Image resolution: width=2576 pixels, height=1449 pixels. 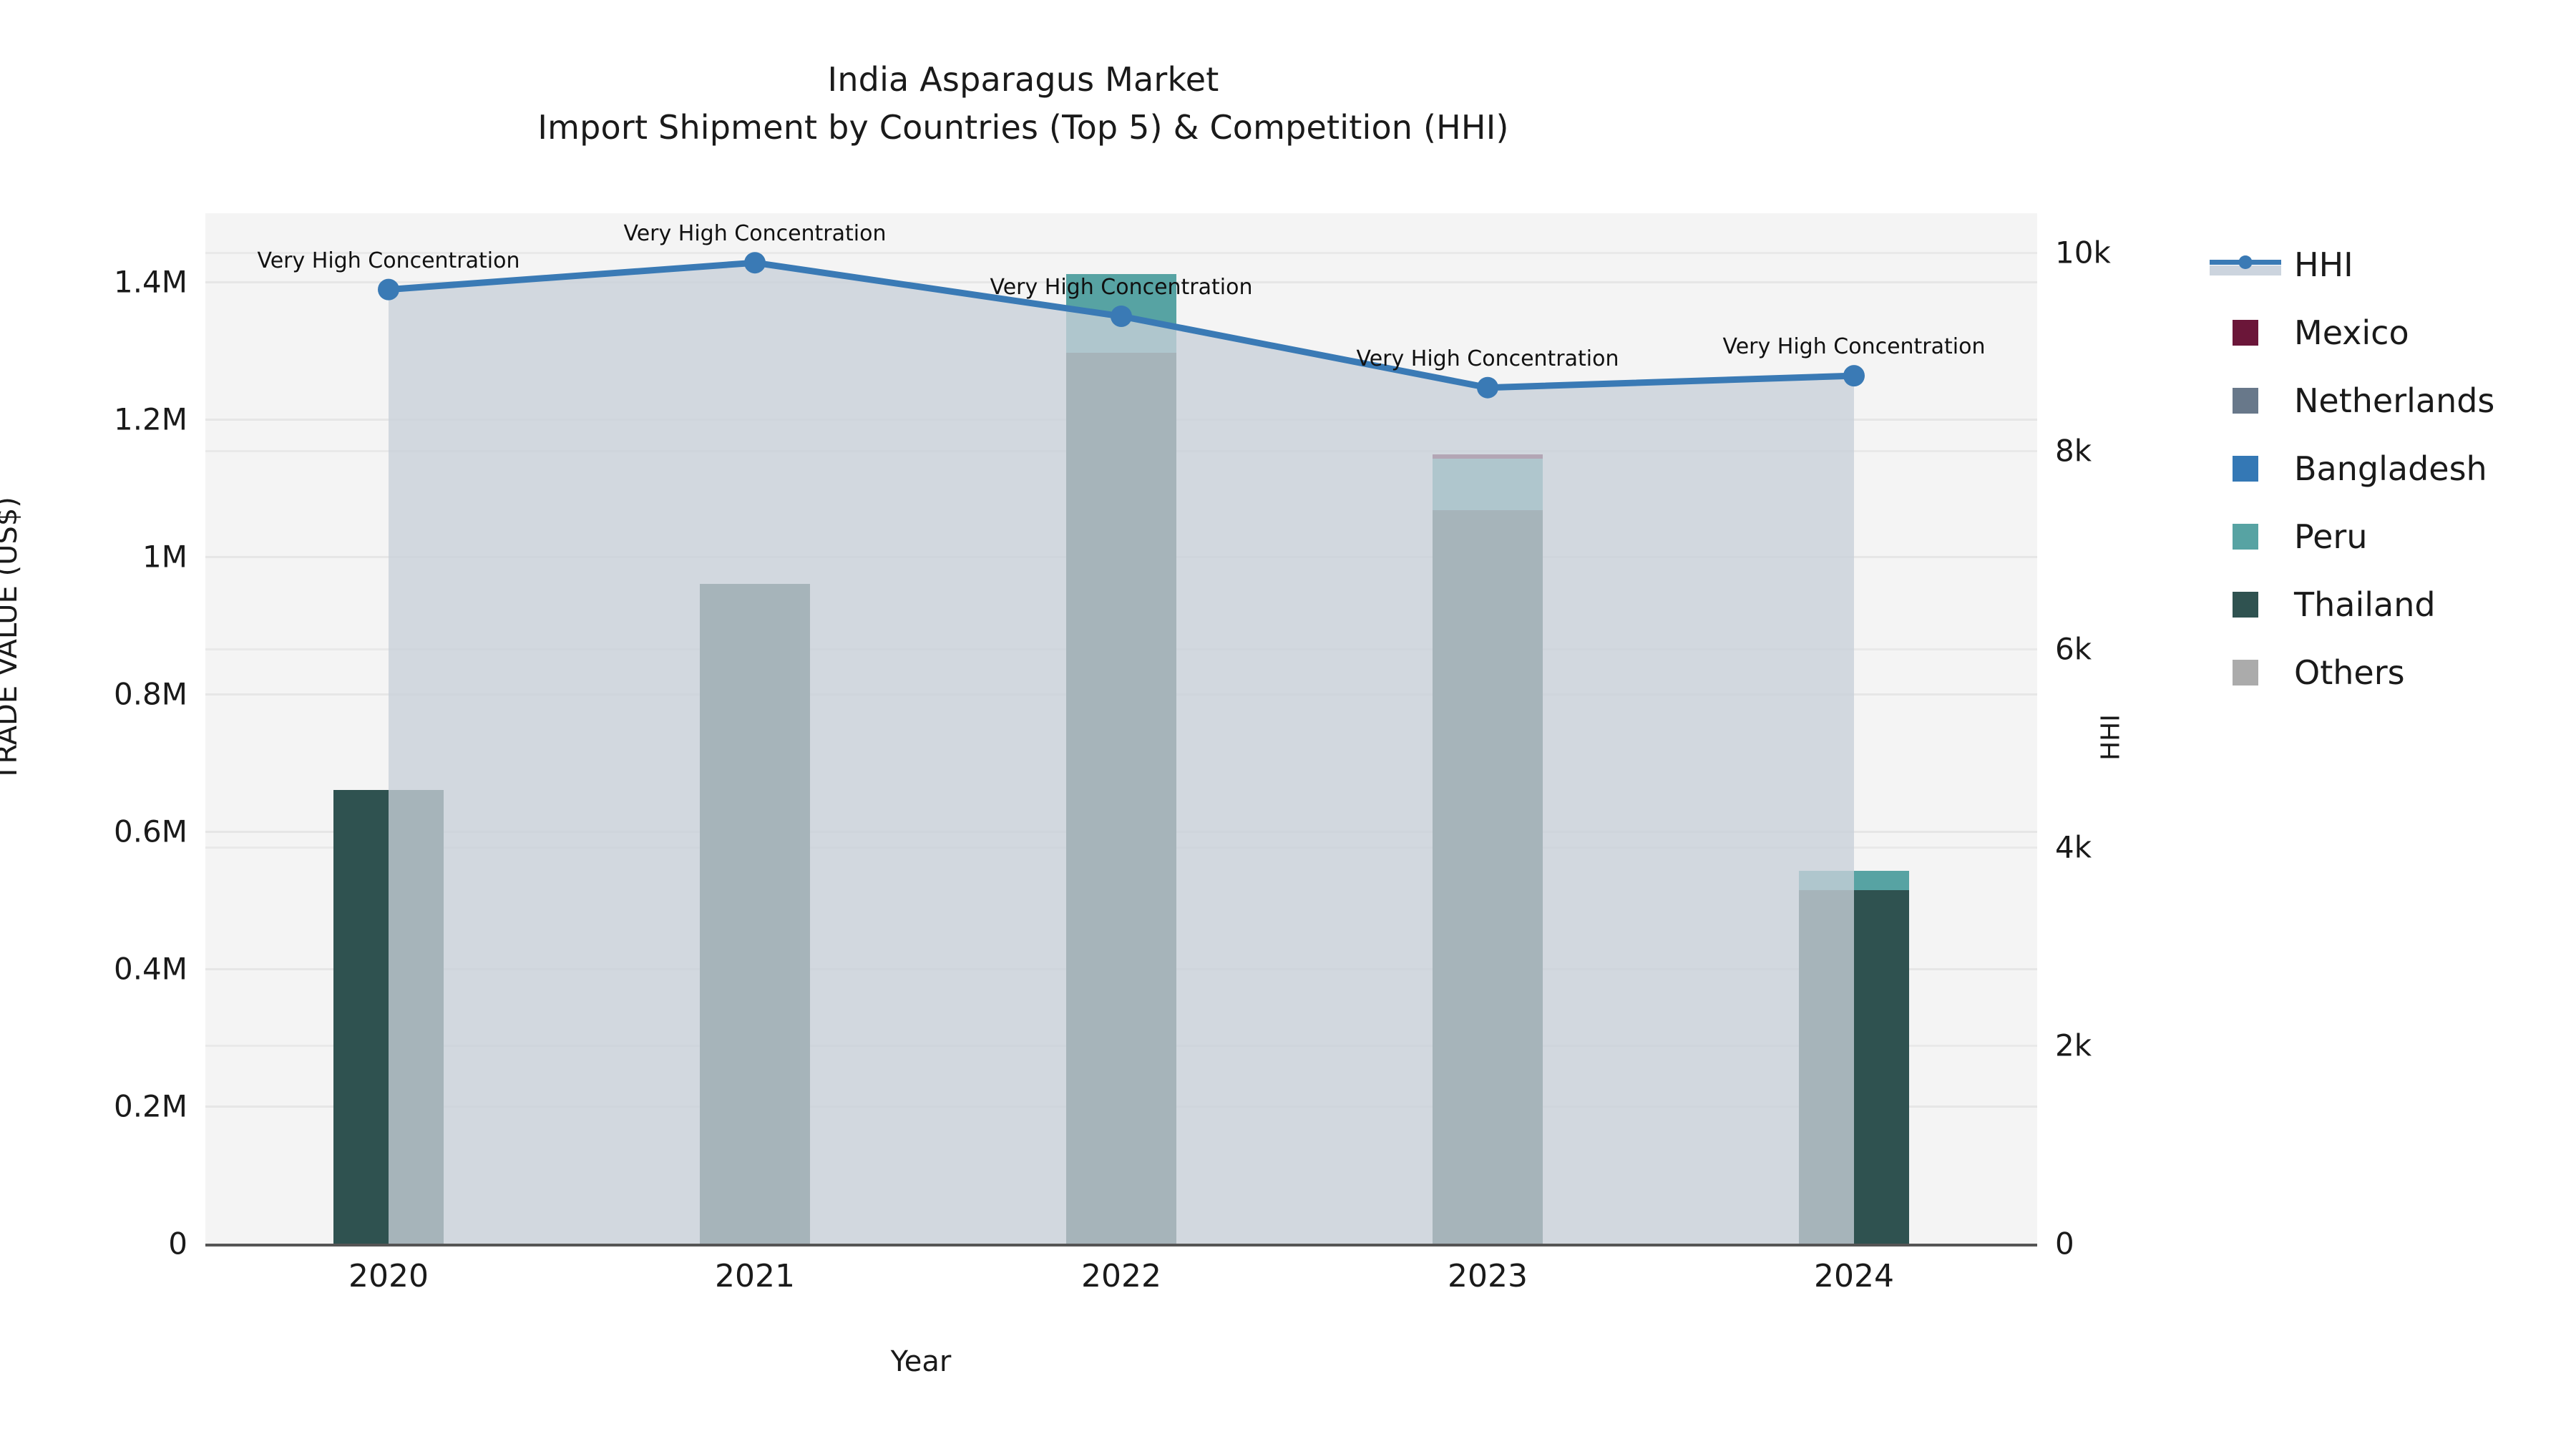 I want to click on swatch-others-icon, so click(x=2245, y=672).